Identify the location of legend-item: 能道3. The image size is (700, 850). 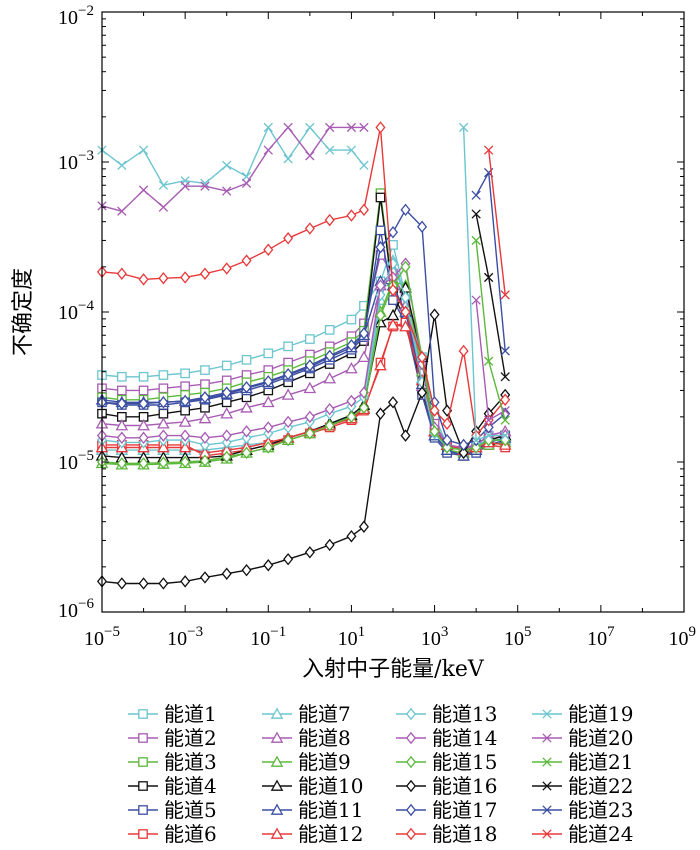
(172, 762).